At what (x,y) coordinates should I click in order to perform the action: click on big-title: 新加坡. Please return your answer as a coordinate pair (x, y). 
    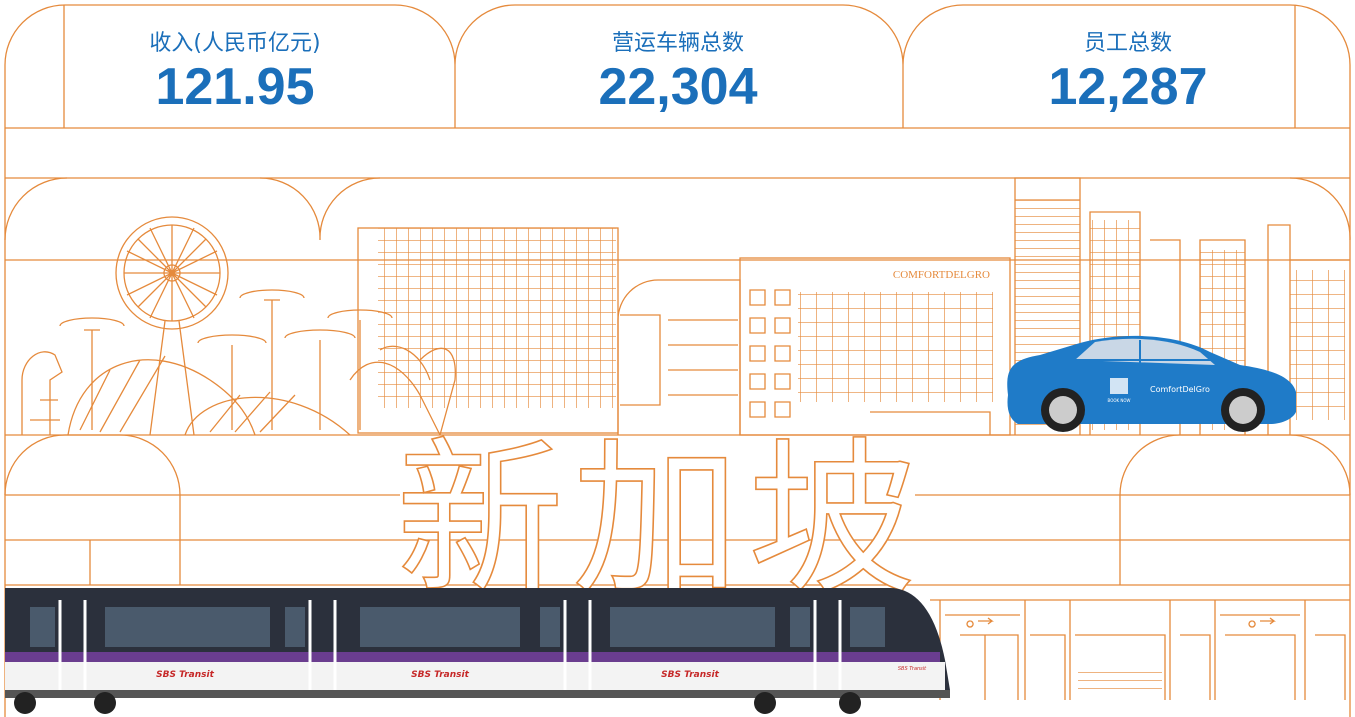
    Looking at the image, I should click on (660, 520).